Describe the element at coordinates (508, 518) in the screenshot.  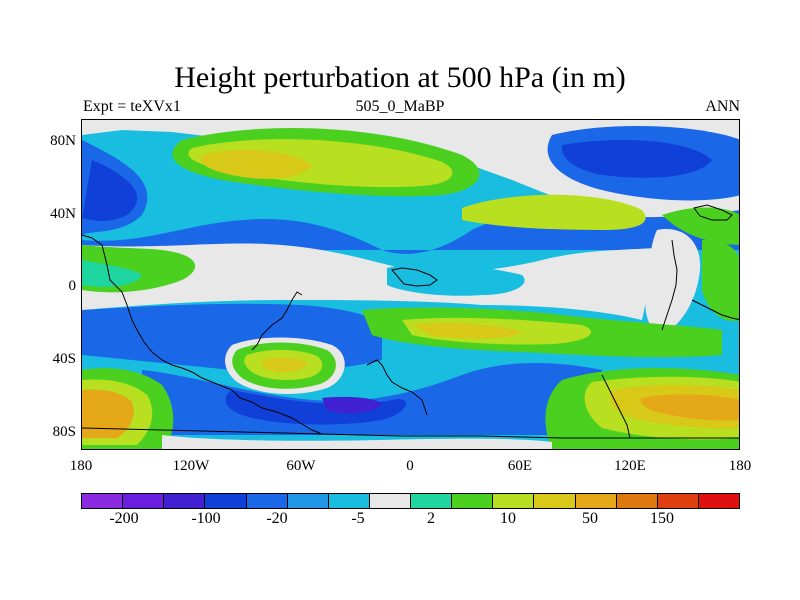
I see `colorbar-label: 10` at that location.